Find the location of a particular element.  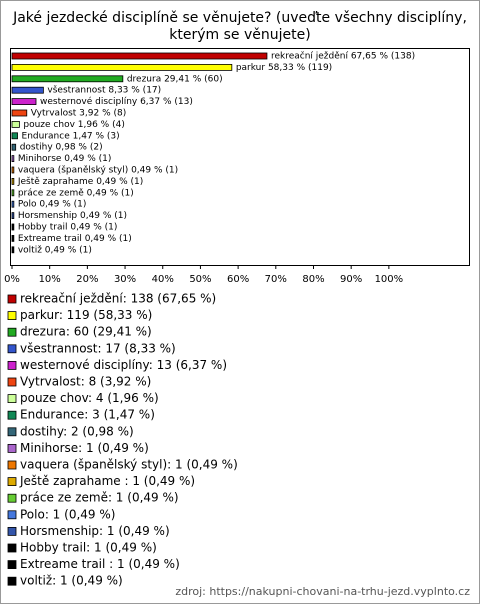

legend-label: Minihorse: 1 (0,49 %) is located at coordinates (84, 448).